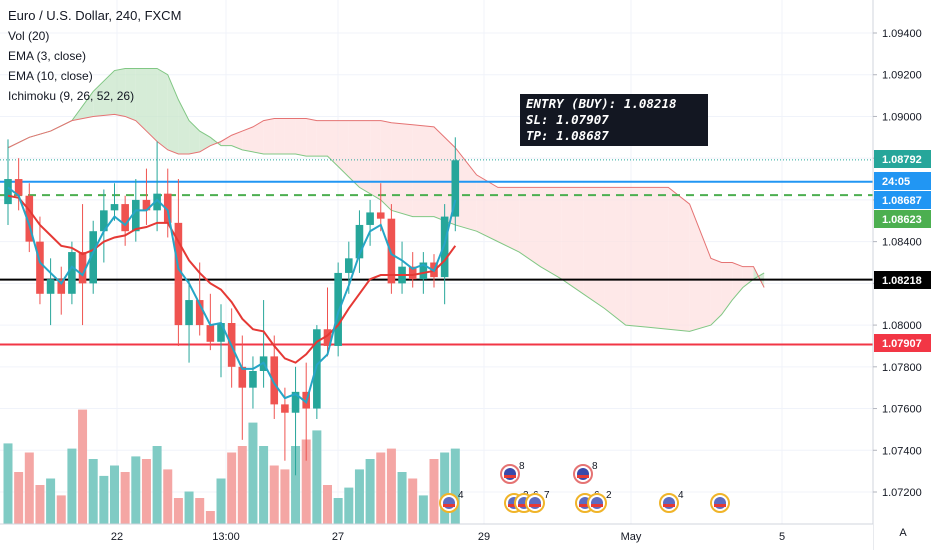 The width and height of the screenshot is (932, 550). Describe the element at coordinates (595, 466) in the screenshot. I see `event-count: 8` at that location.